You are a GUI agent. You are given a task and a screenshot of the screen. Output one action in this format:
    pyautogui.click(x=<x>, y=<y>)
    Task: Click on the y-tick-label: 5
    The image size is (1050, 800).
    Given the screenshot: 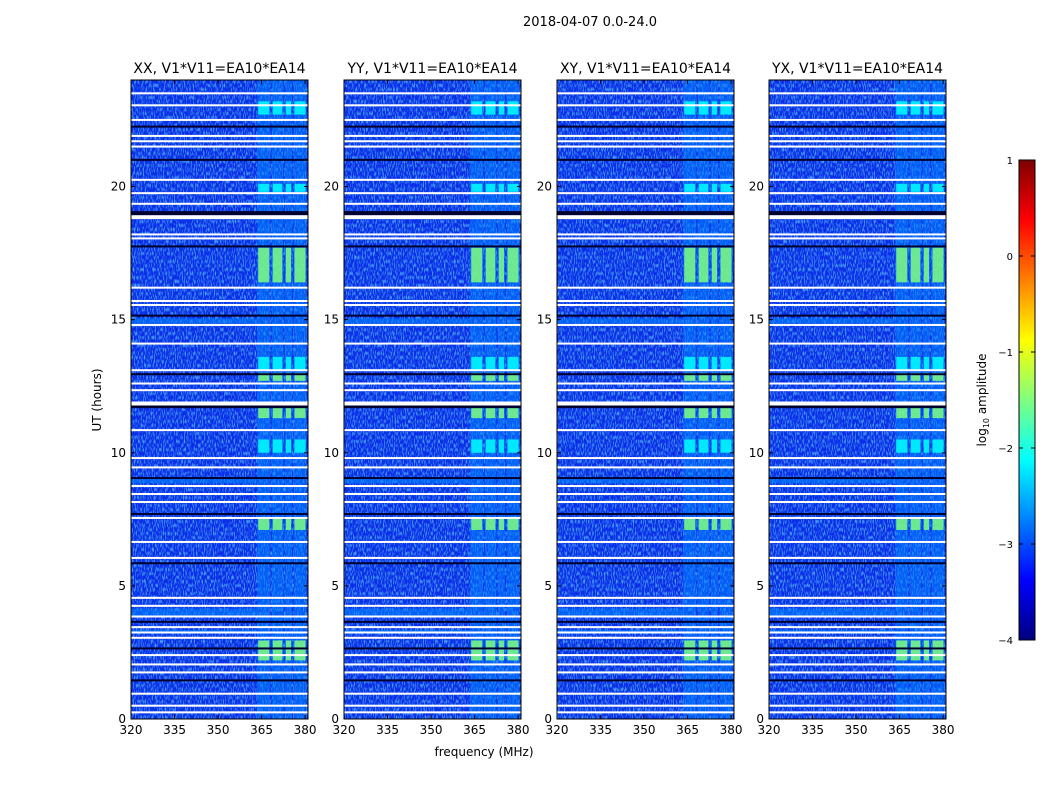 What is the action you would take?
    pyautogui.click(x=548, y=586)
    